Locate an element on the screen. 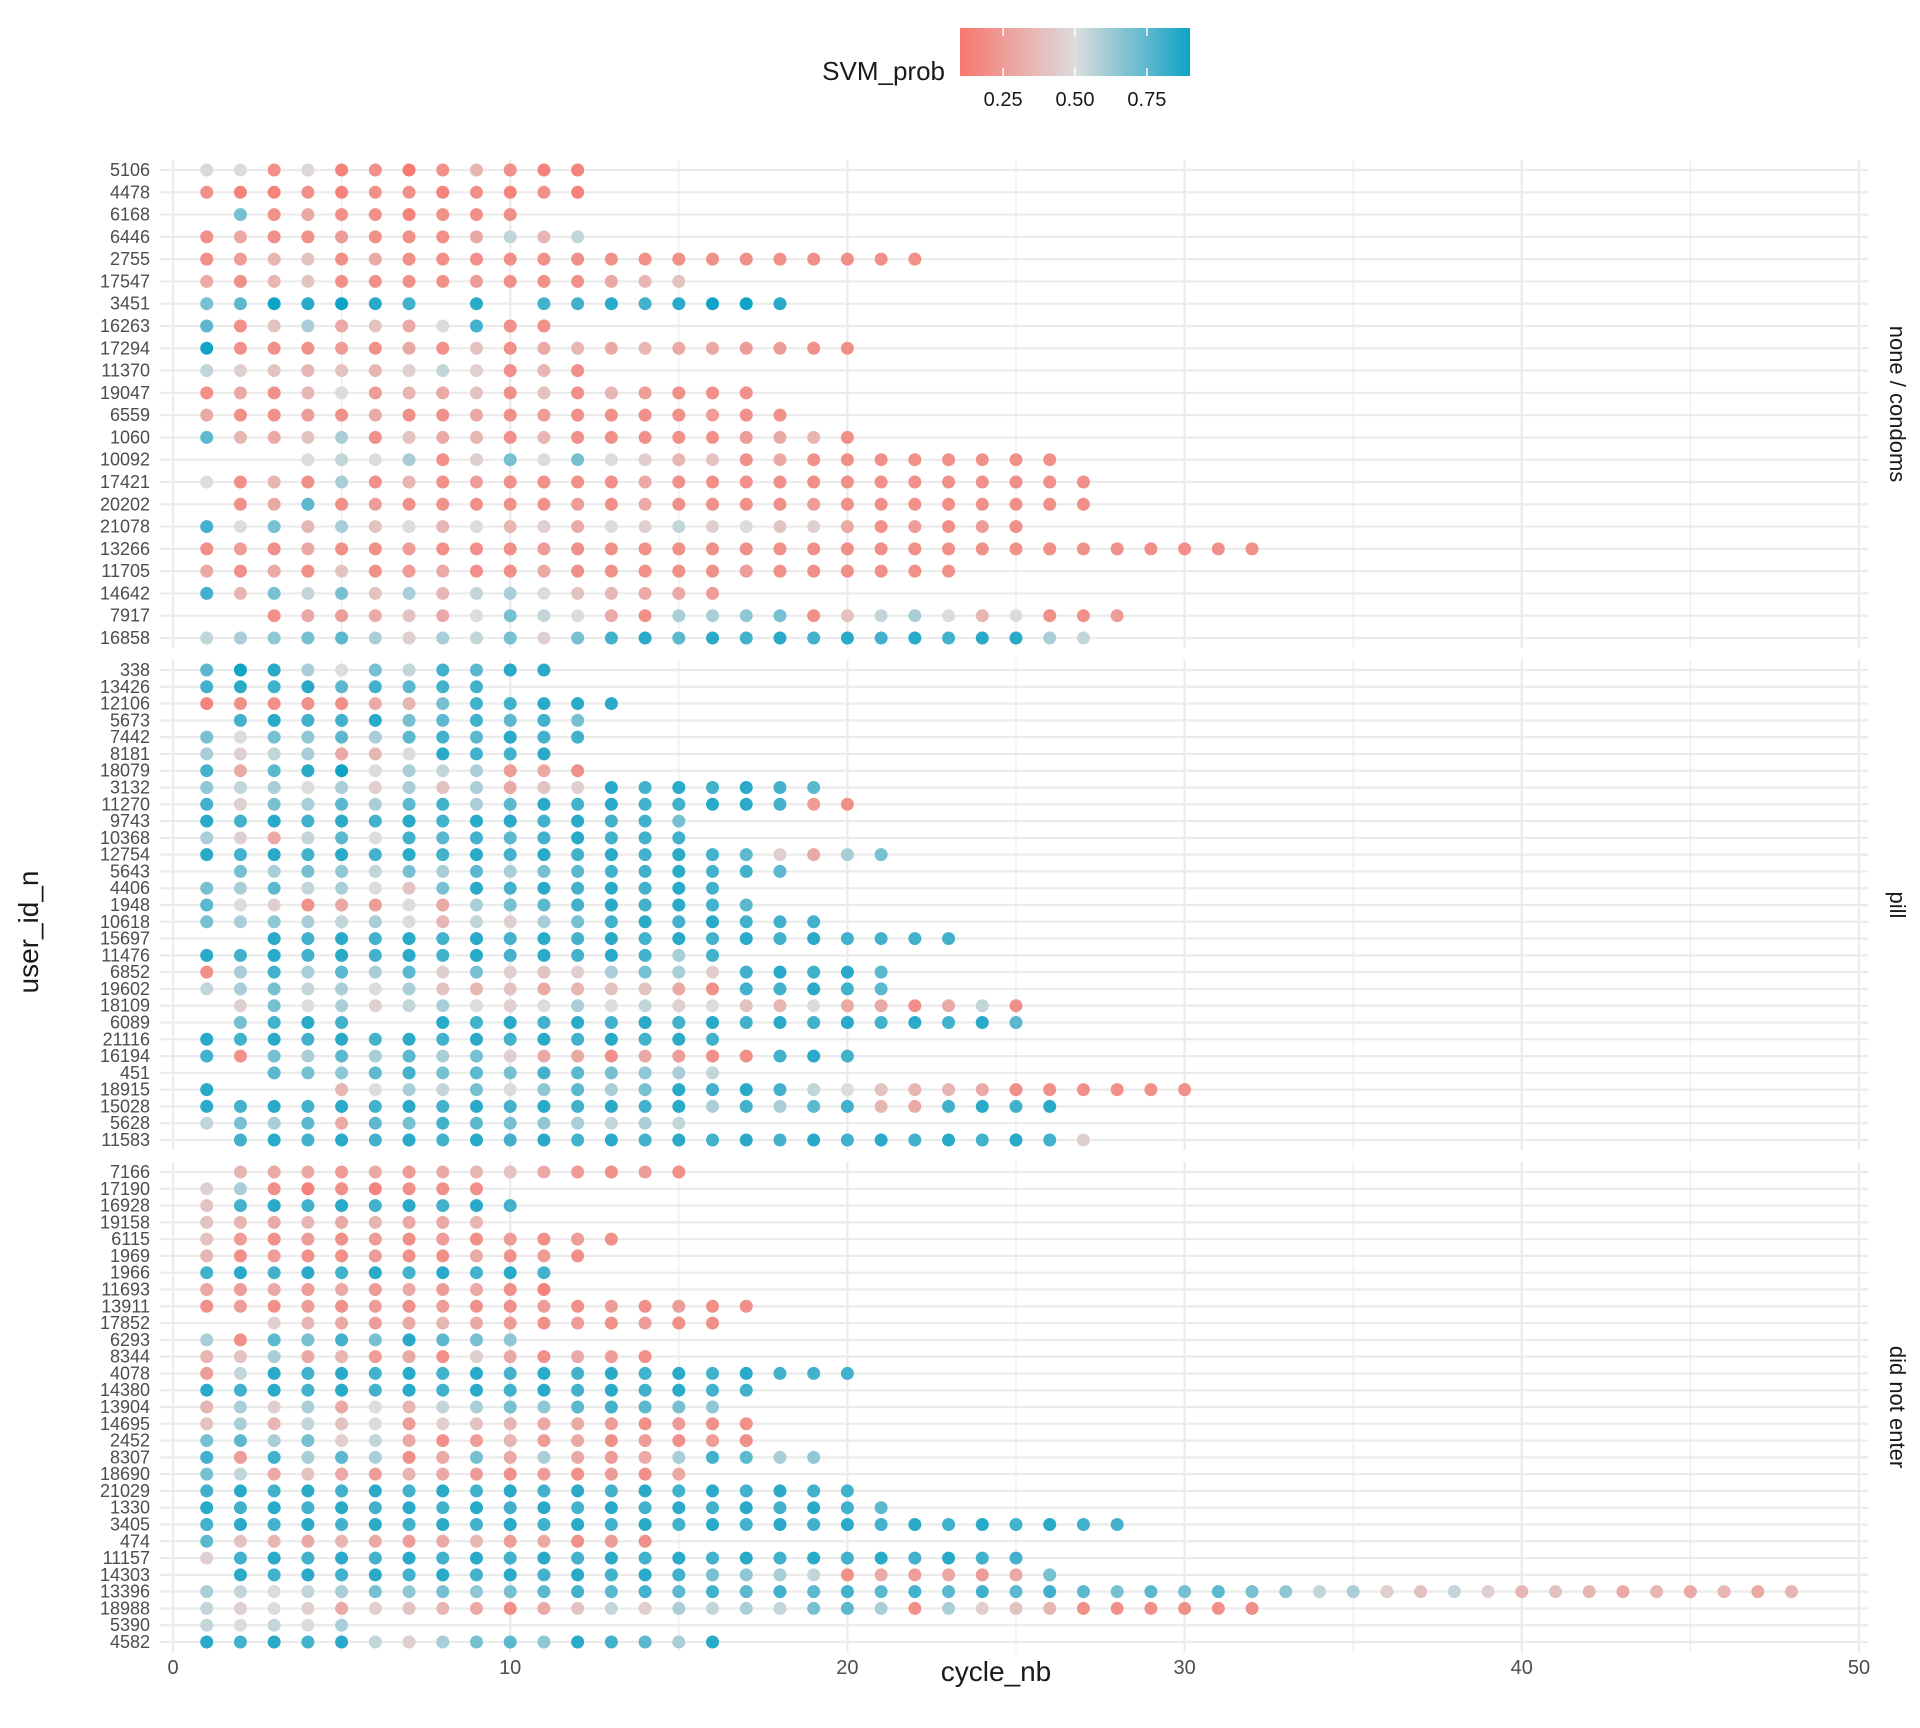  user-id-label: 11157 is located at coordinates (126, 1558).